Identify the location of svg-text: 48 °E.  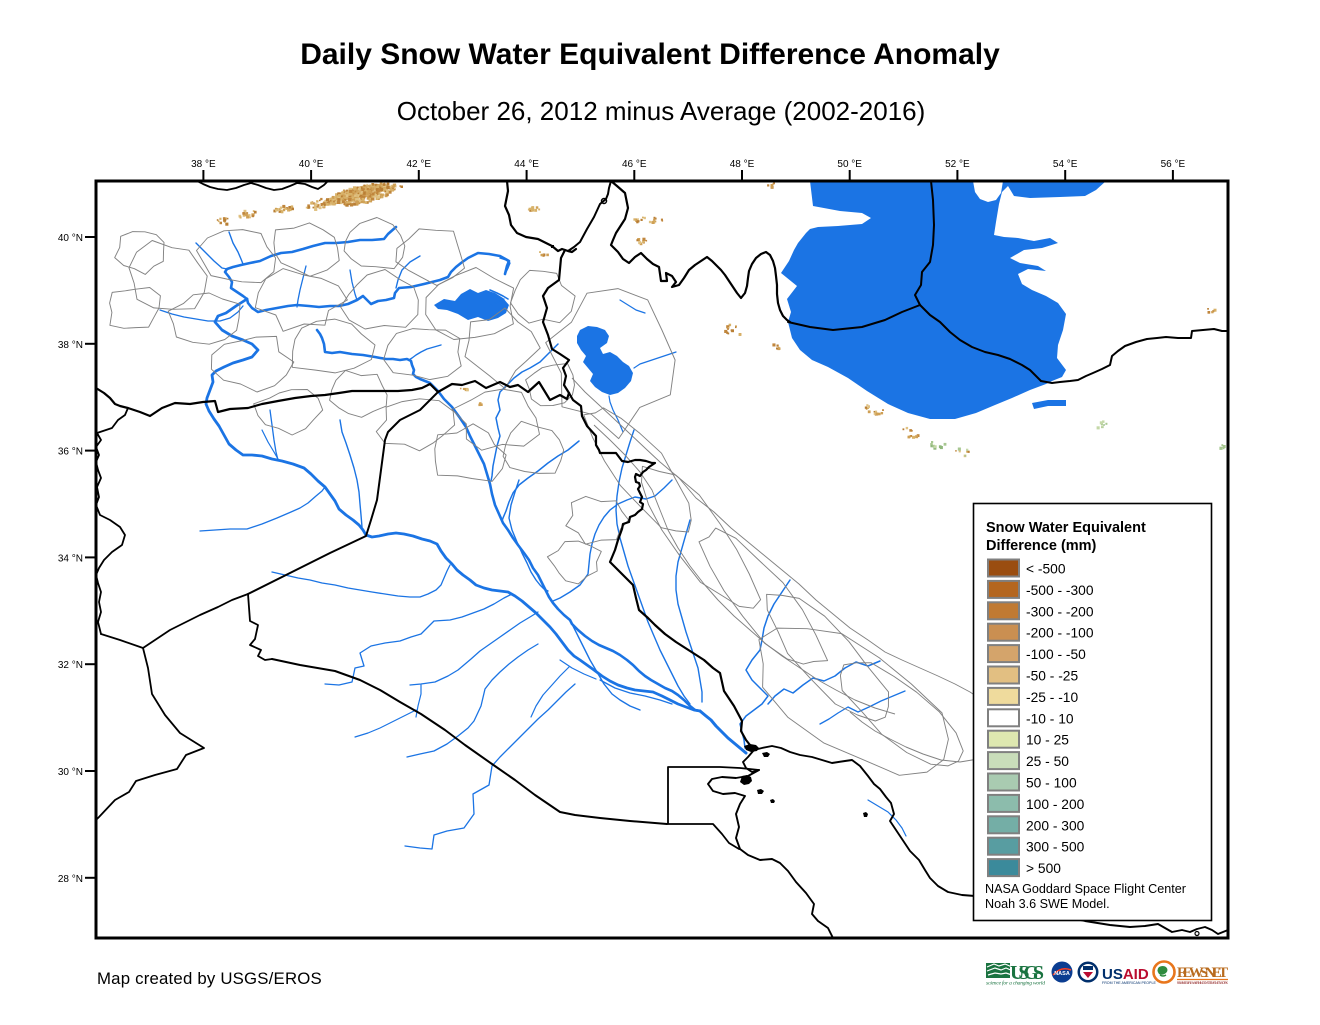
(742, 164).